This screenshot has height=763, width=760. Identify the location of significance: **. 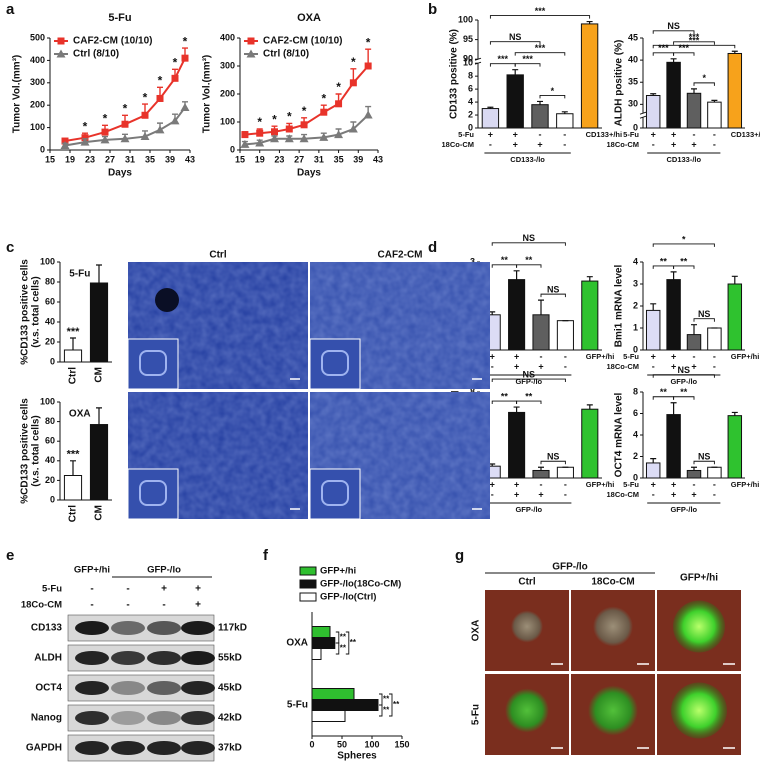
(664, 261).